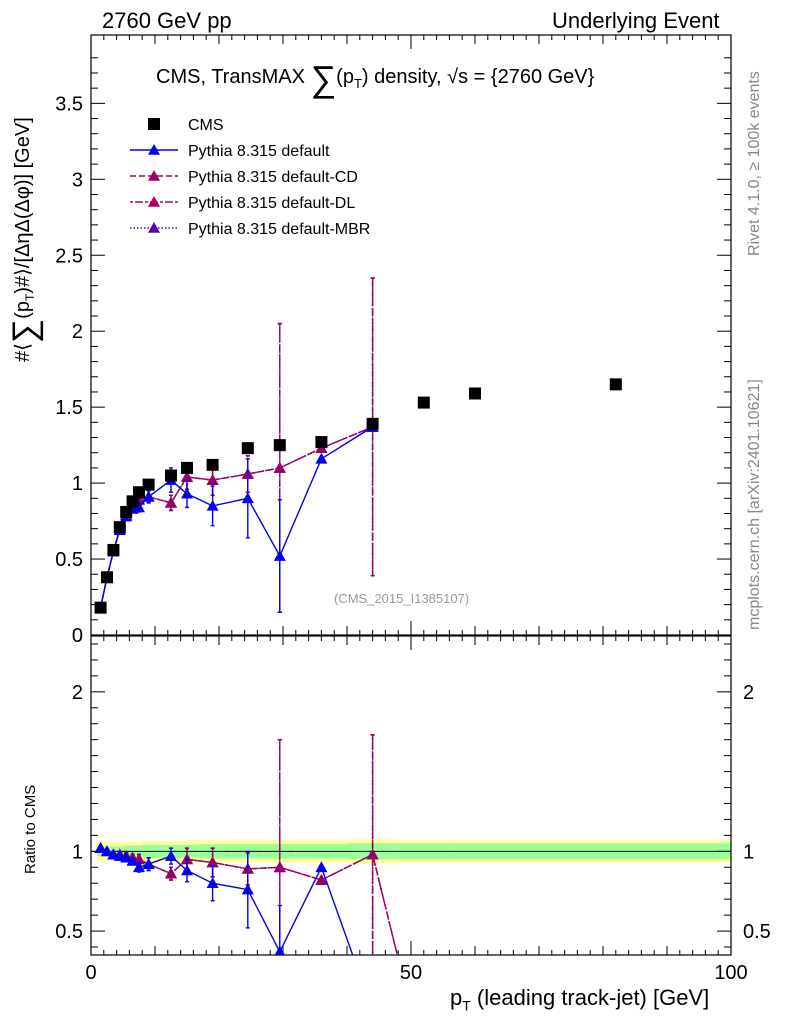 The image size is (786, 1024). Describe the element at coordinates (77, 180) in the screenshot. I see `main-y-tick-label: 3` at that location.